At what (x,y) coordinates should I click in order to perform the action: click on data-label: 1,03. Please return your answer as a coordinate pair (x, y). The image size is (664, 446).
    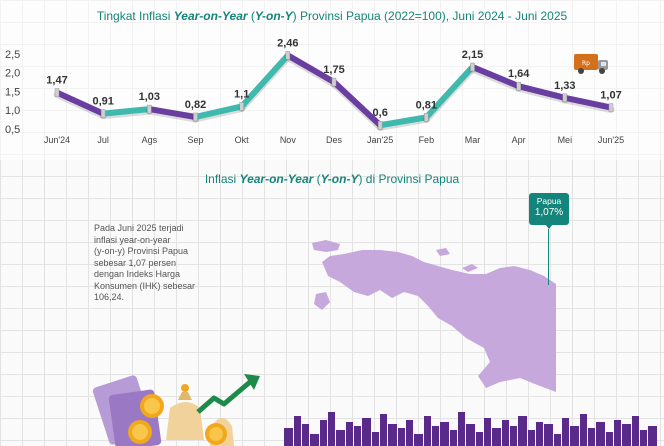
    Looking at the image, I should click on (149, 97).